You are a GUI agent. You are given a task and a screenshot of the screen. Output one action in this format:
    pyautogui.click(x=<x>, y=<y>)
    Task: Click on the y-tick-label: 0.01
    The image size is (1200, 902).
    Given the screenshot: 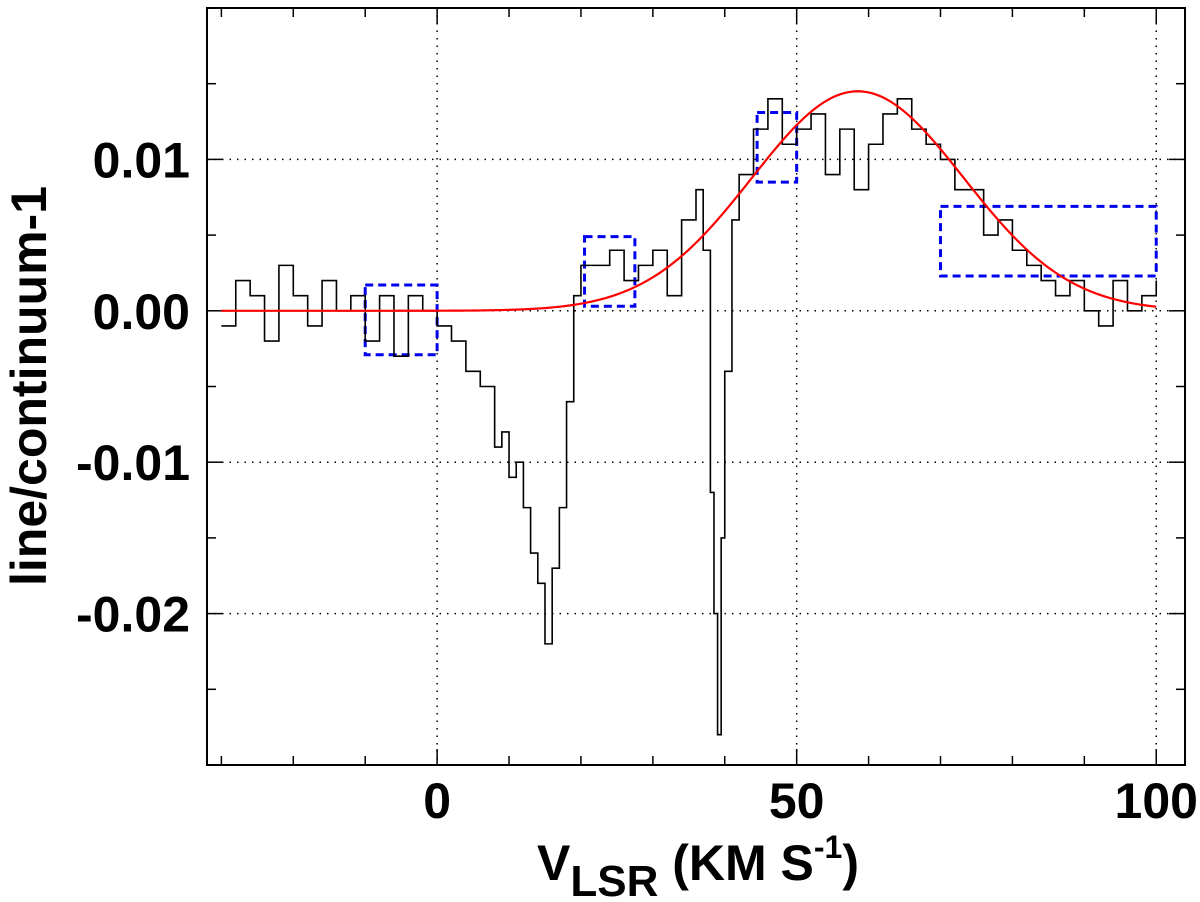 What is the action you would take?
    pyautogui.click(x=141, y=160)
    